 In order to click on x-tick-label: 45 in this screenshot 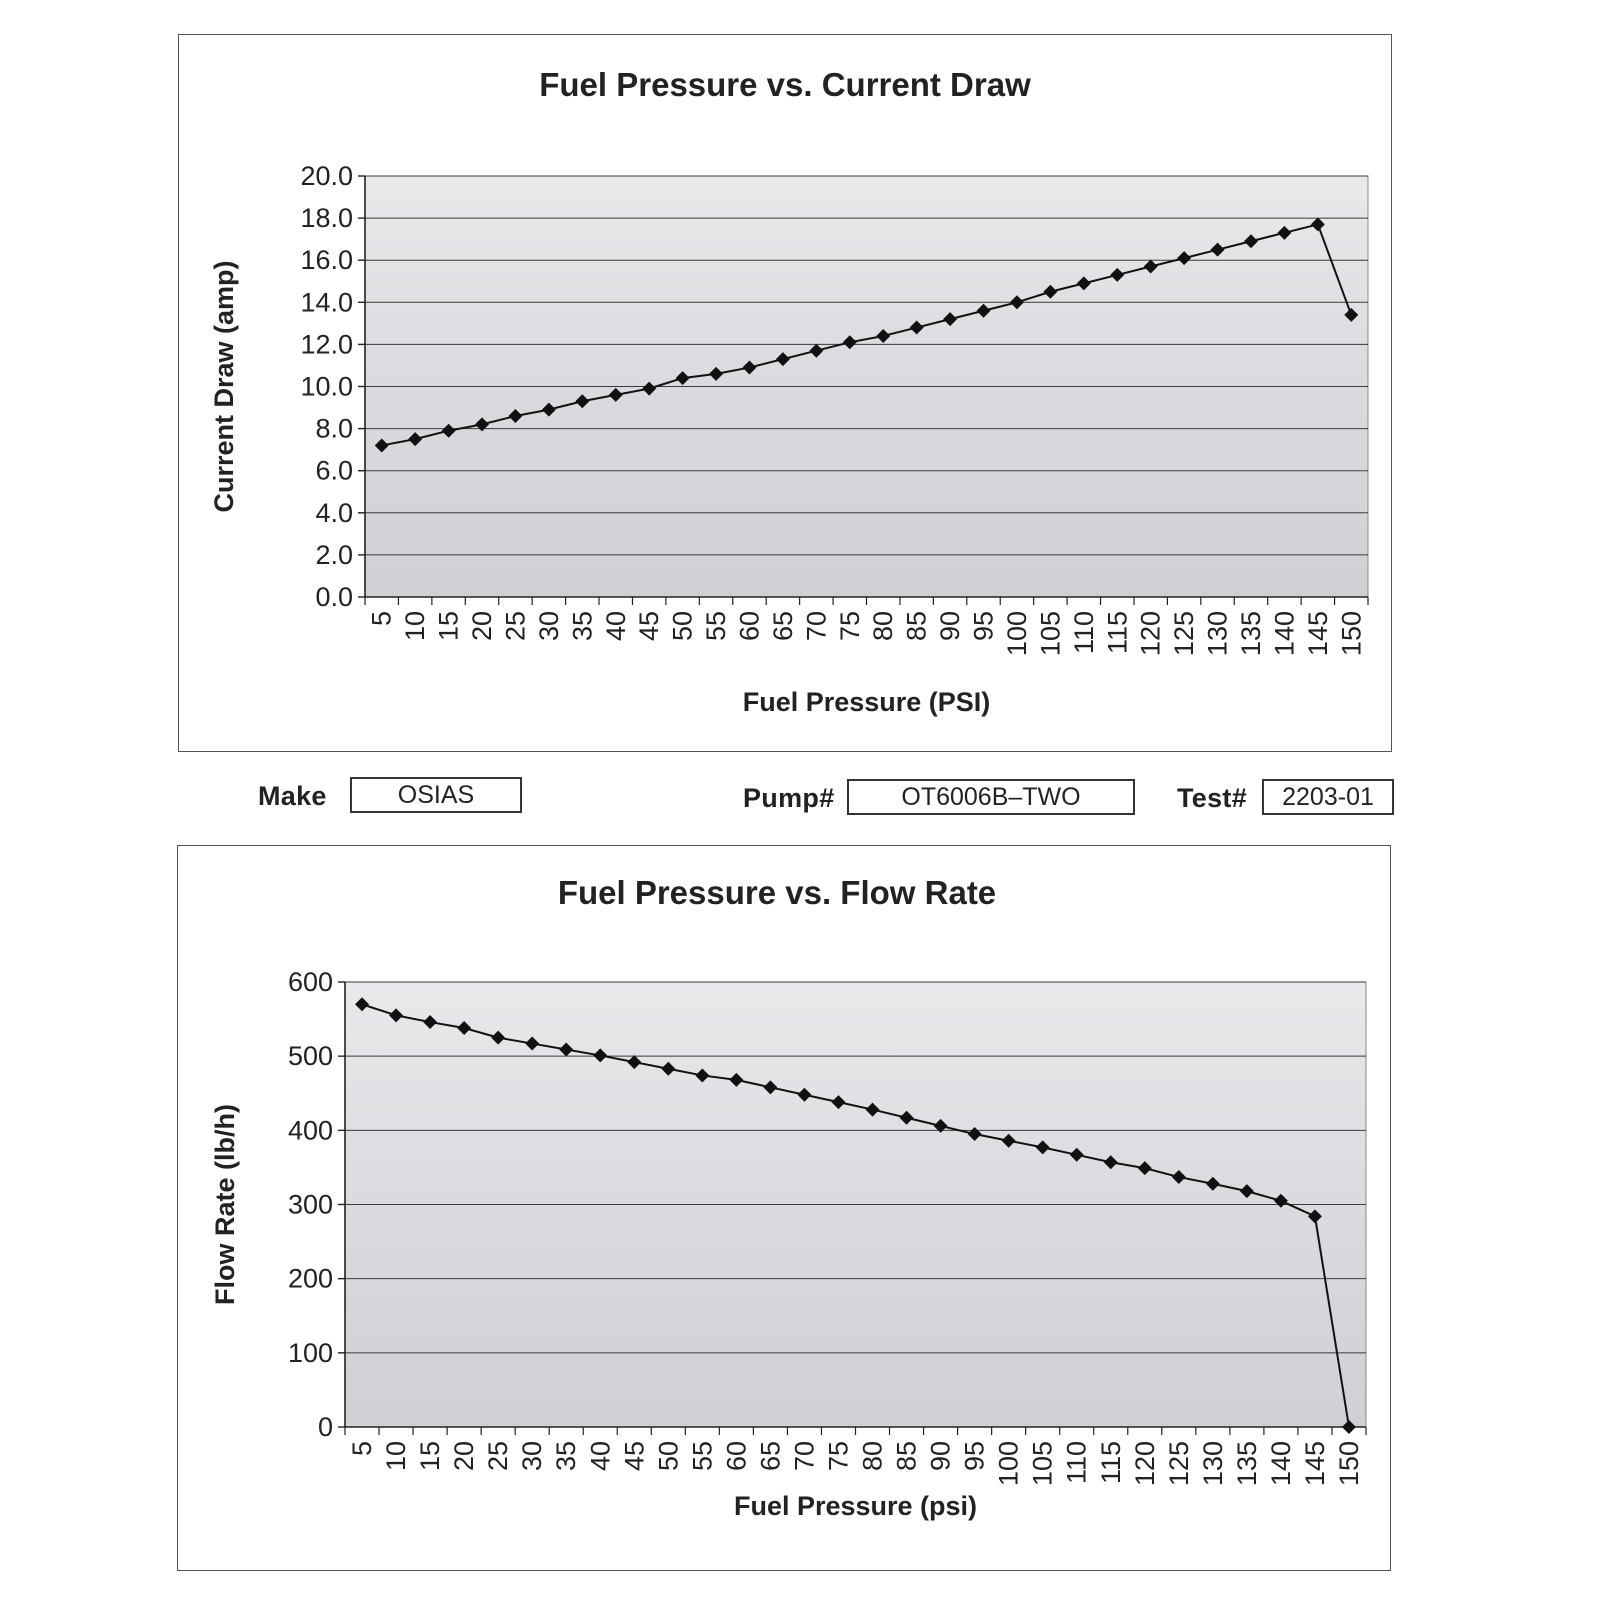, I will do `click(634, 1456)`.